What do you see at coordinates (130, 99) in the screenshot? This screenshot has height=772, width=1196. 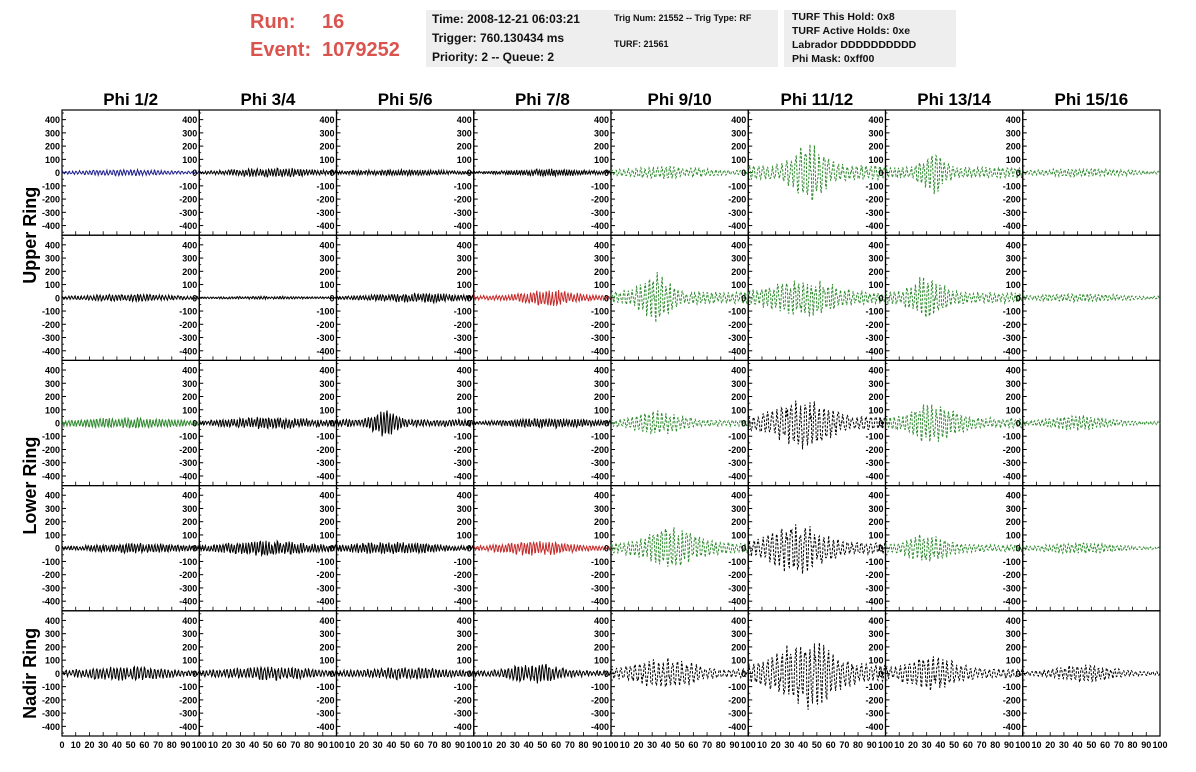 I see `column-header: Phi 1/2` at bounding box center [130, 99].